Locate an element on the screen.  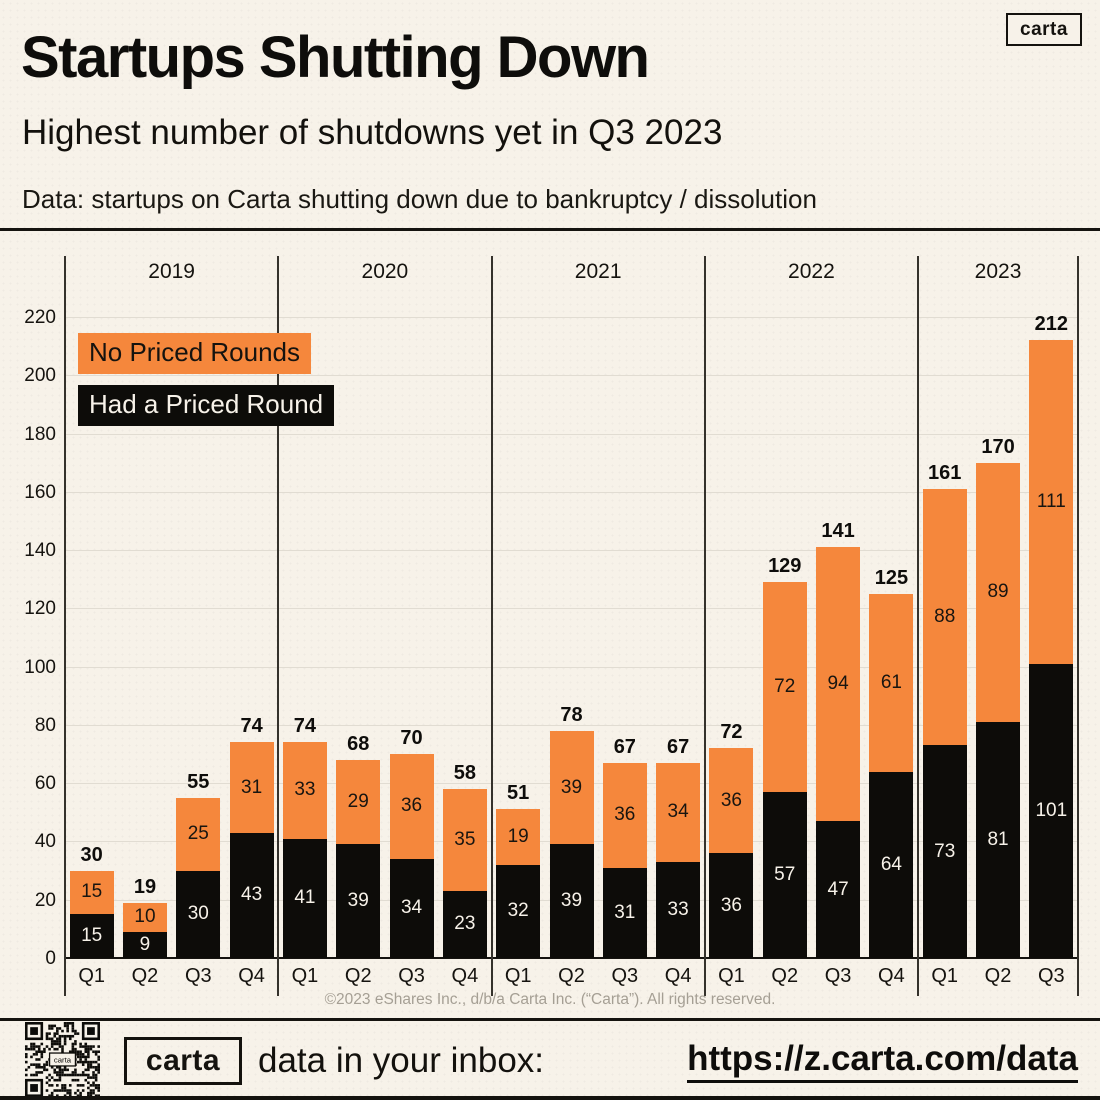
cta-url-link: https://z.carta.com/data is located at coordinates (882, 1061).